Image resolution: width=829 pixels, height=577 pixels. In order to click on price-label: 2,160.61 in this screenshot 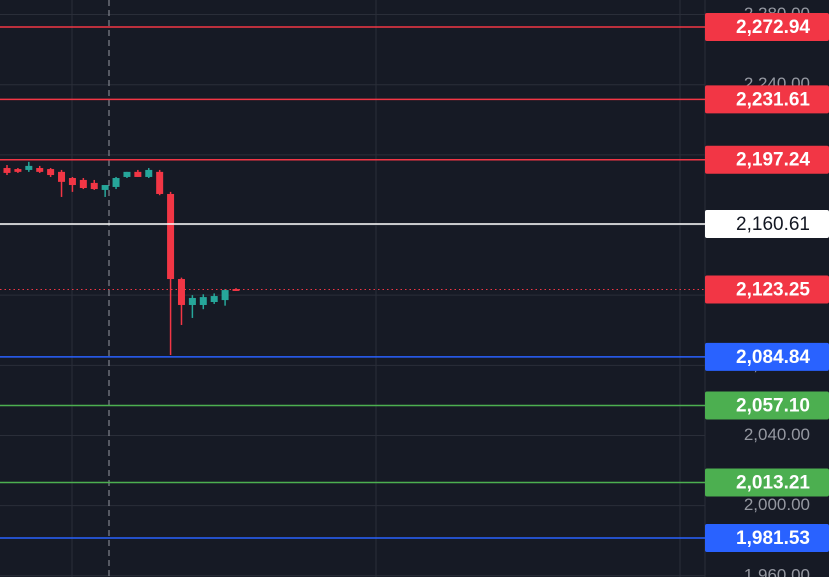, I will do `click(773, 224)`.